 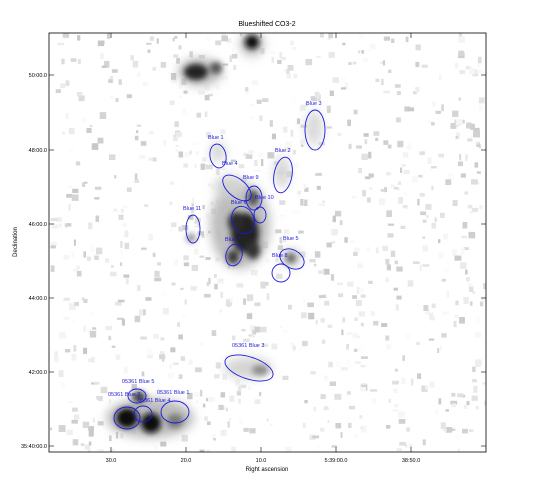 I want to click on y-axis-label: Declination, so click(x=16, y=242).